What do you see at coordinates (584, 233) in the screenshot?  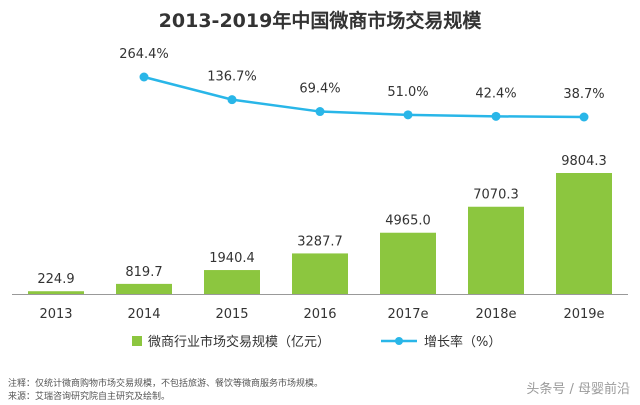 I see `bar-2019e` at bounding box center [584, 233].